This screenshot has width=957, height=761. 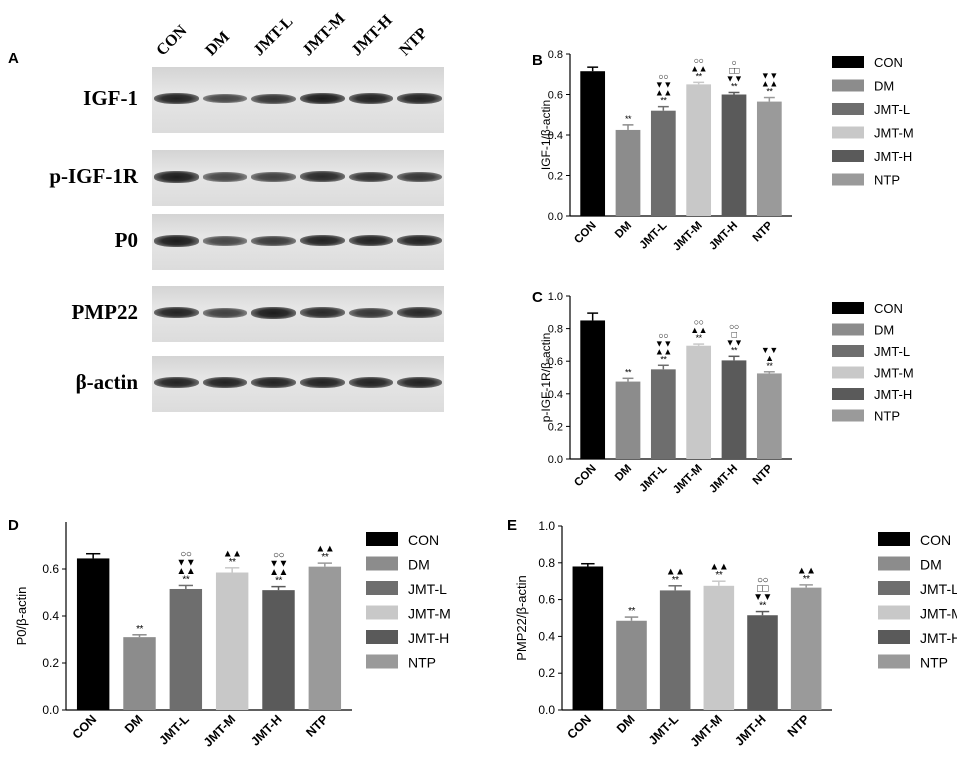 What do you see at coordinates (688, 237) in the screenshot?
I see `x-tick-label-jmt-m: JMT-M` at bounding box center [688, 237].